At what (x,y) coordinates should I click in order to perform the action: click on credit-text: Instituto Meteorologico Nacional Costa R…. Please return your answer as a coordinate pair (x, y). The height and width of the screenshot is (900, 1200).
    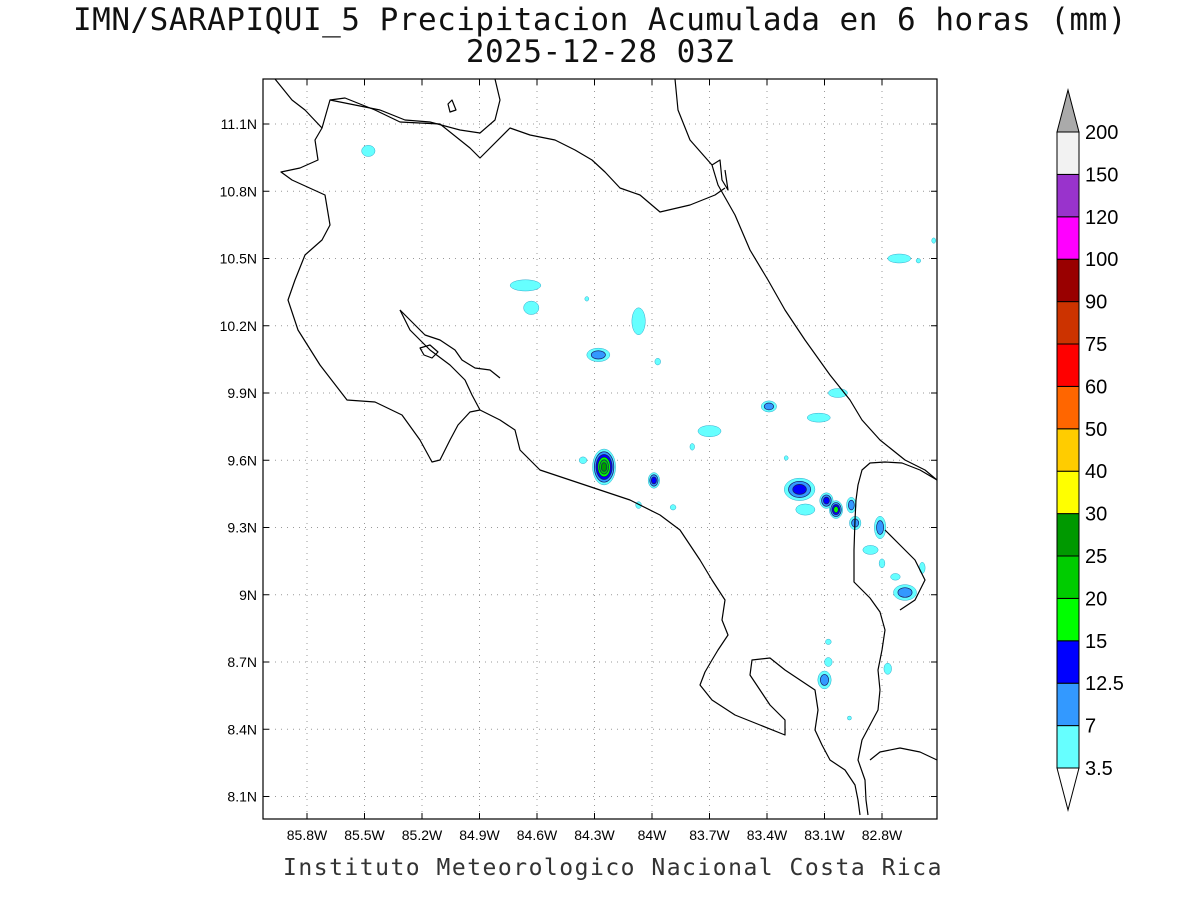
    Looking at the image, I should click on (613, 868).